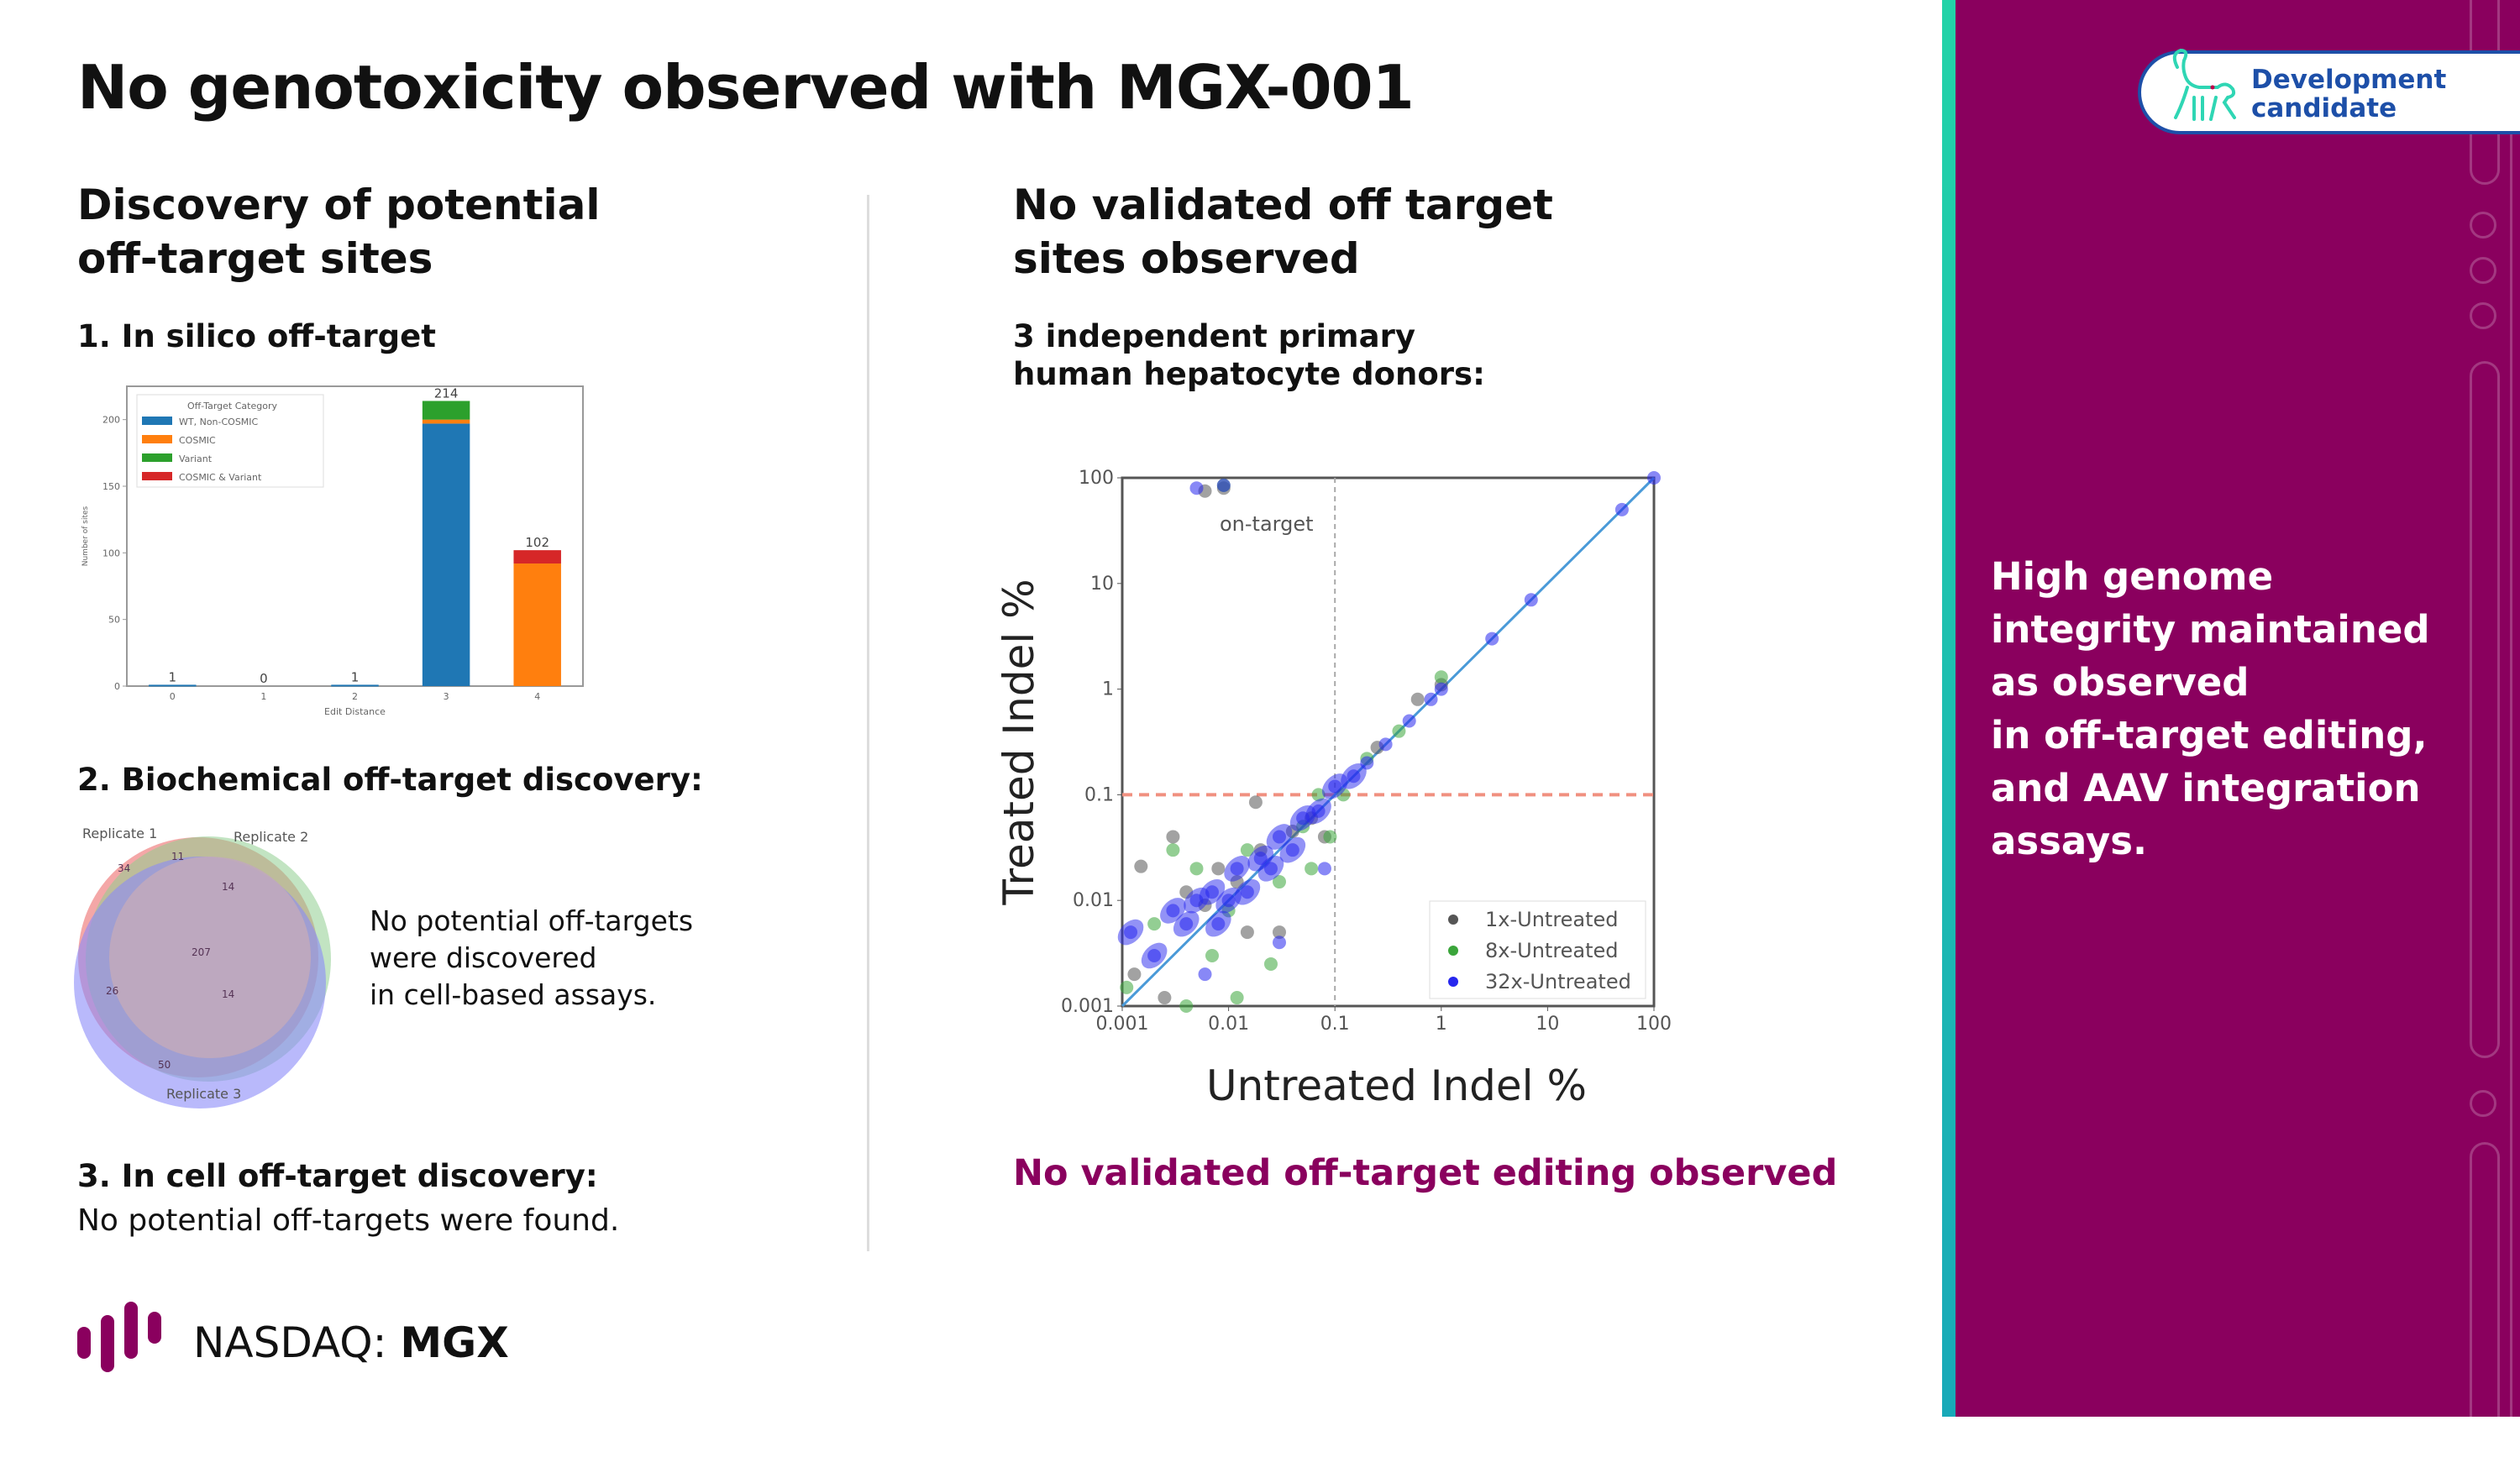  Describe the element at coordinates (2206, 788) in the screenshot. I see `claim-line: and AAV integration` at that location.